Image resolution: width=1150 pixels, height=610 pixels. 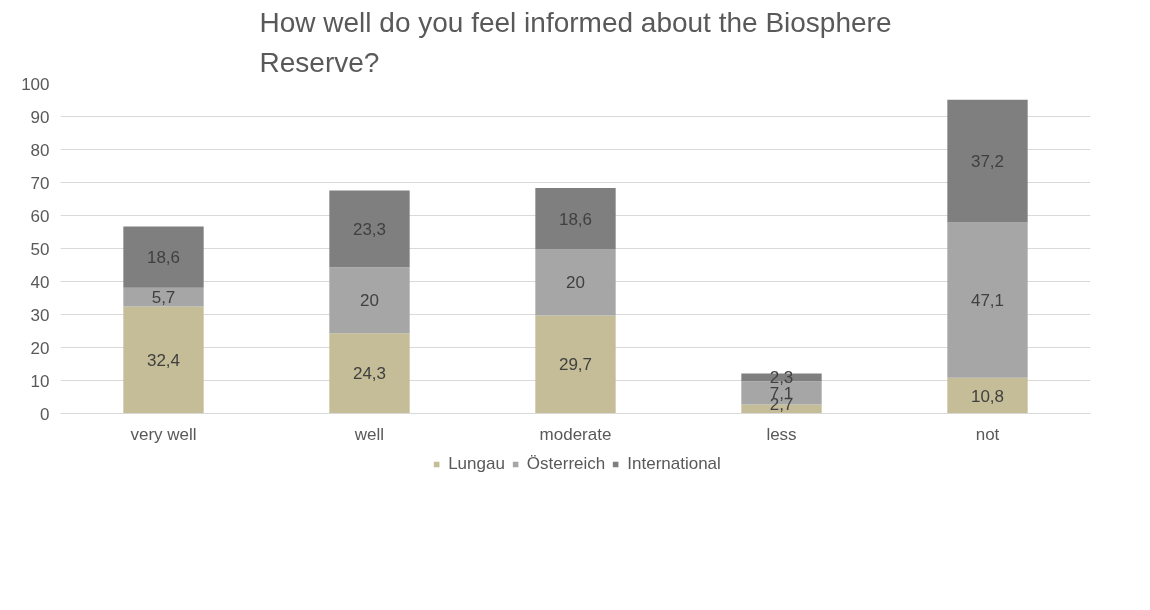 I want to click on x-tick-label: very well, so click(x=163, y=434).